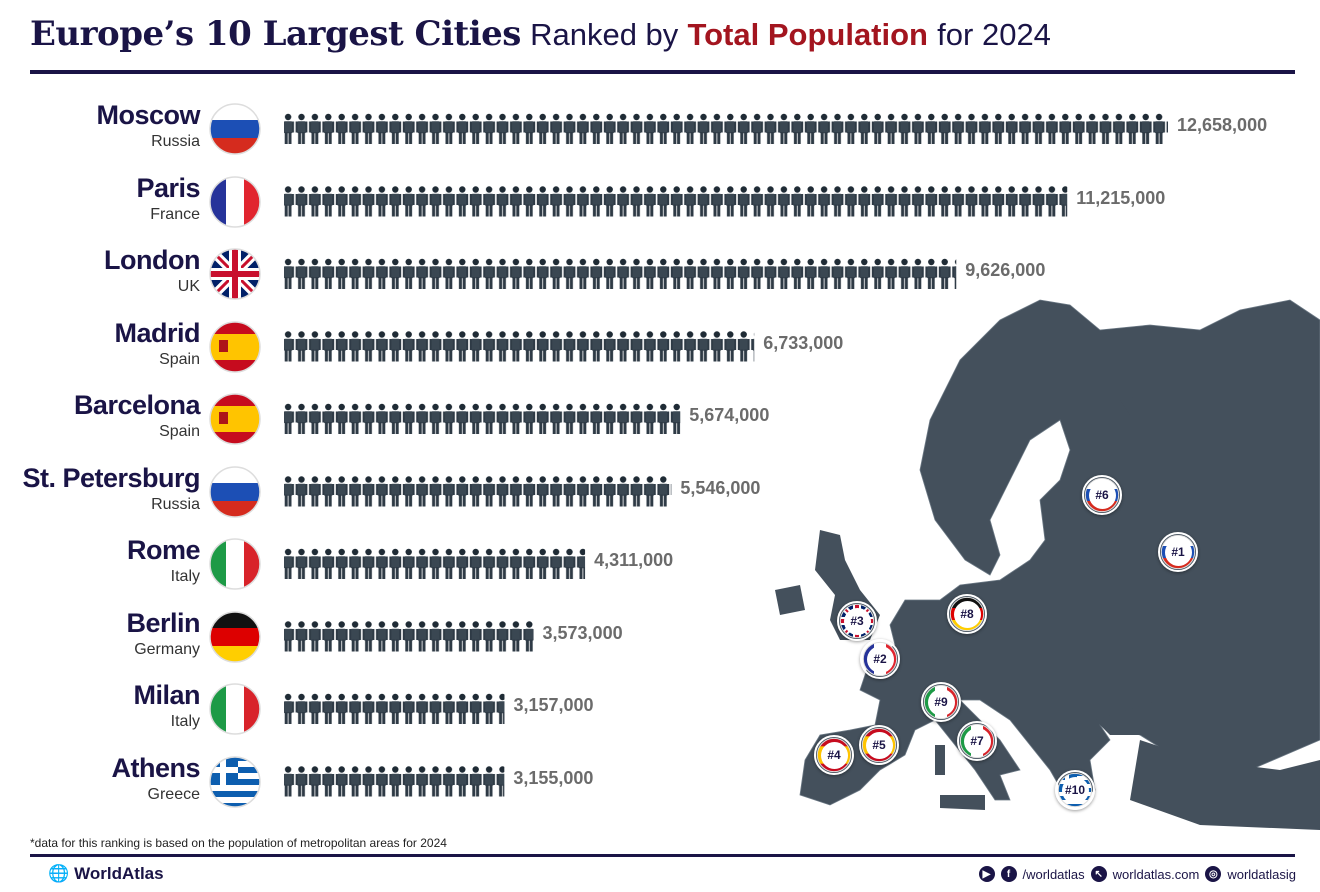 The image size is (1320, 892). I want to click on map-marker-rank-4: #4, so click(834, 755).